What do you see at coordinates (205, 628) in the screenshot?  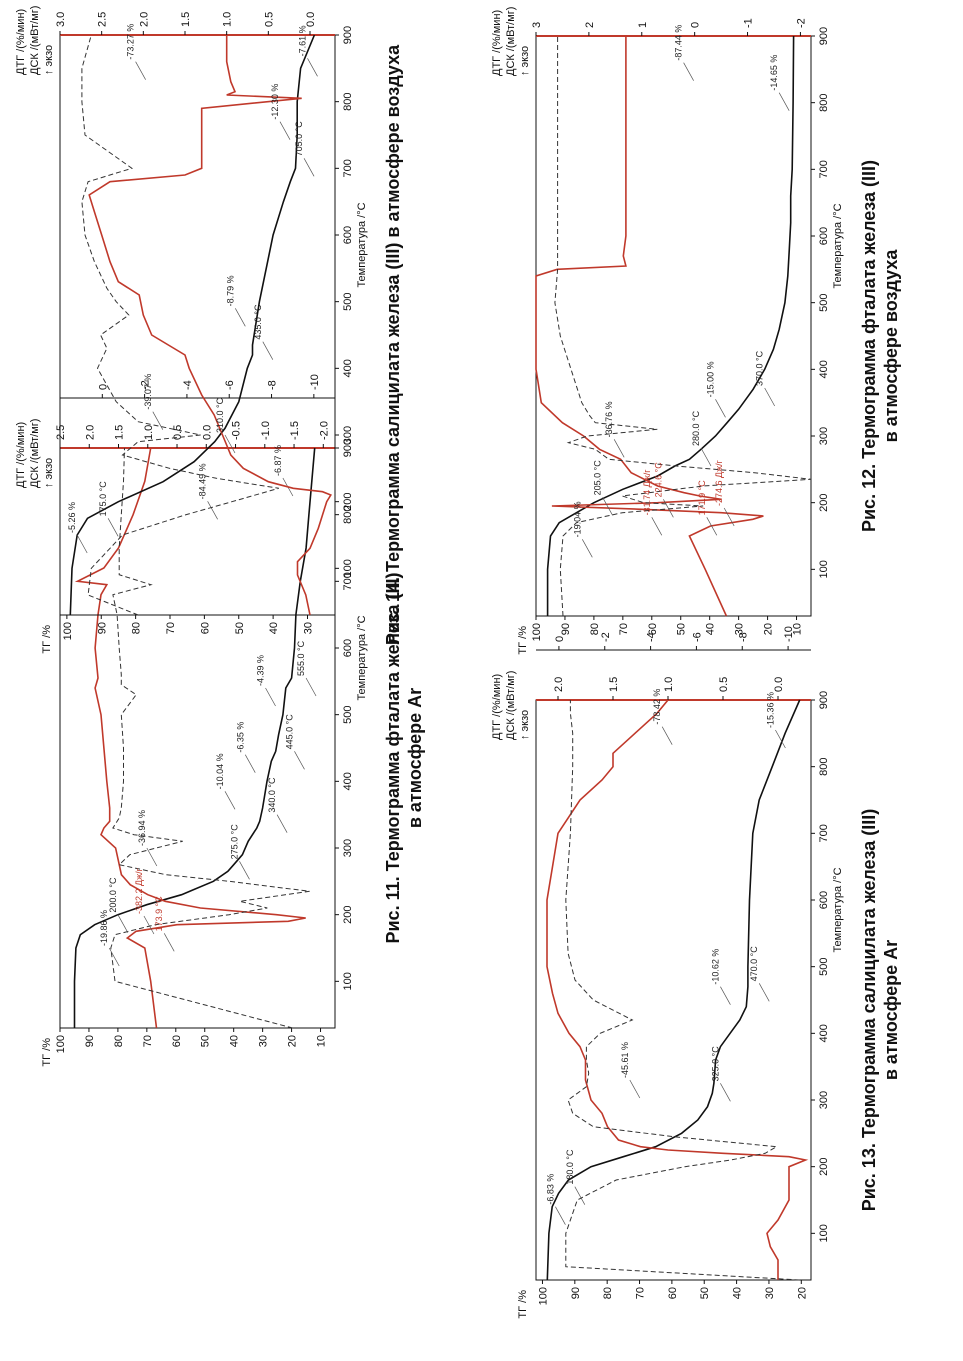 I see `fig14-ytick-left-label: 60` at bounding box center [205, 628].